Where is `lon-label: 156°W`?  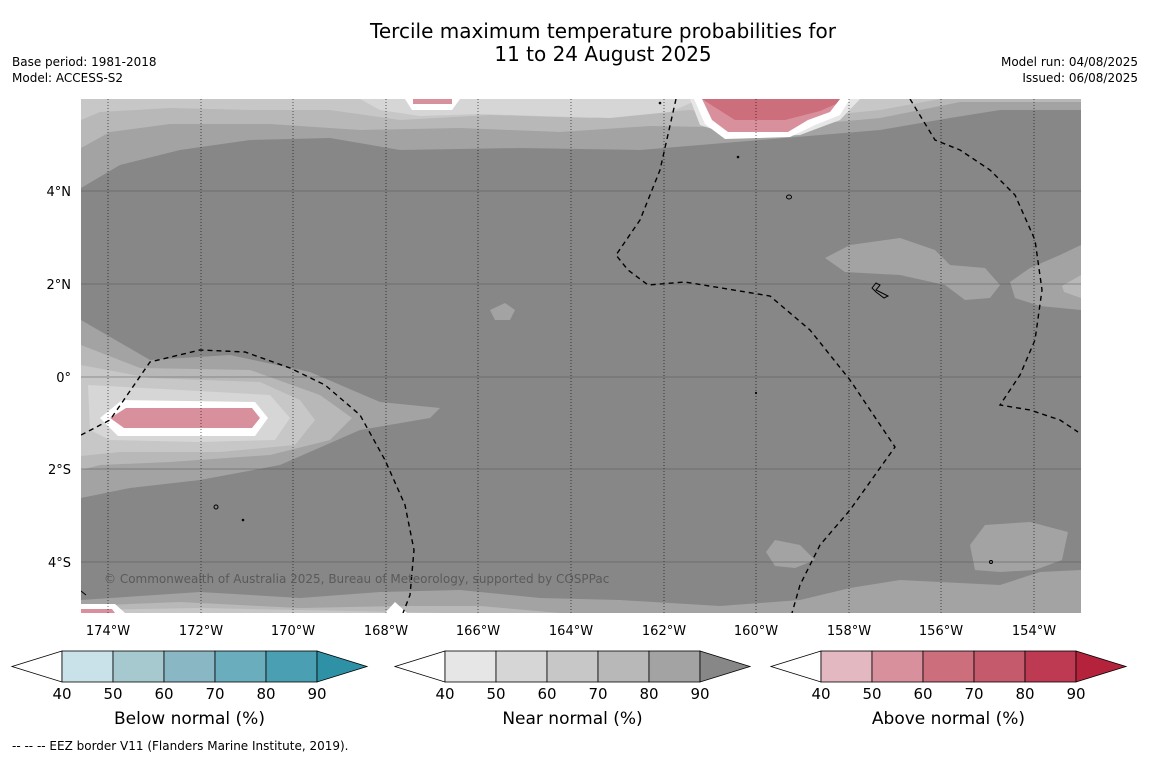
lon-label: 156°W is located at coordinates (941, 631).